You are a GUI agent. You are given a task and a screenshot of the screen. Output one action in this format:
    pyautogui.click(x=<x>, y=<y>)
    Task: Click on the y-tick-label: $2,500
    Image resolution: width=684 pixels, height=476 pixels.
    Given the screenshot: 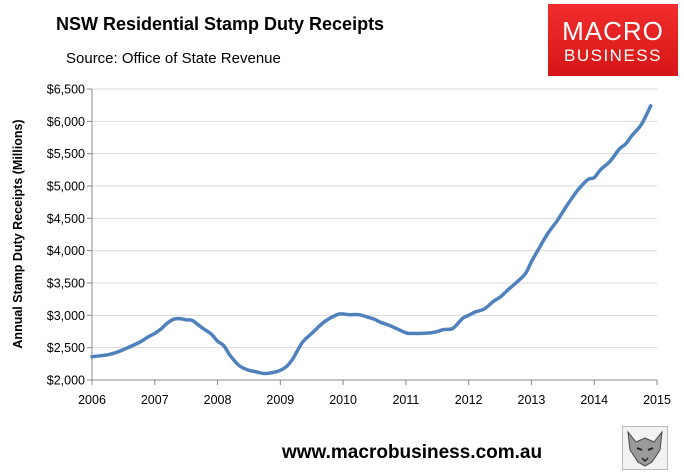 What is the action you would take?
    pyautogui.click(x=66, y=348)
    